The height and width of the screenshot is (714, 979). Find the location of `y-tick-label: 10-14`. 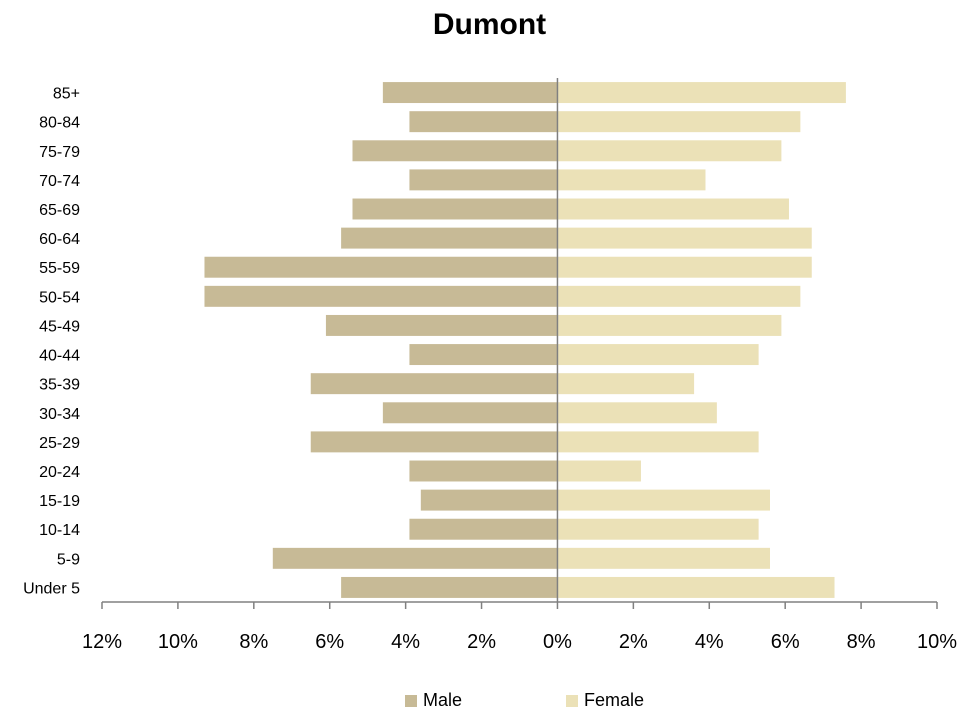

y-tick-label: 10-14 is located at coordinates (59, 530).